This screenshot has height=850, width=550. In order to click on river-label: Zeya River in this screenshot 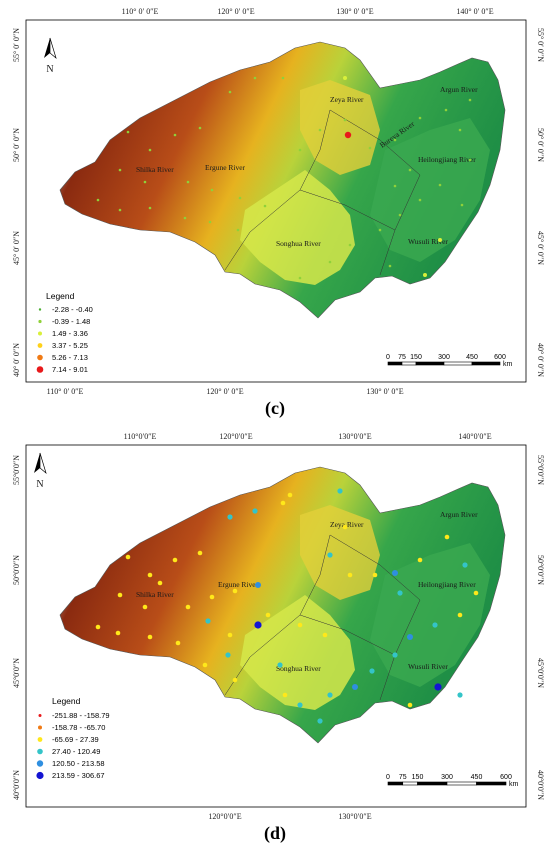, I will do `click(347, 99)`.